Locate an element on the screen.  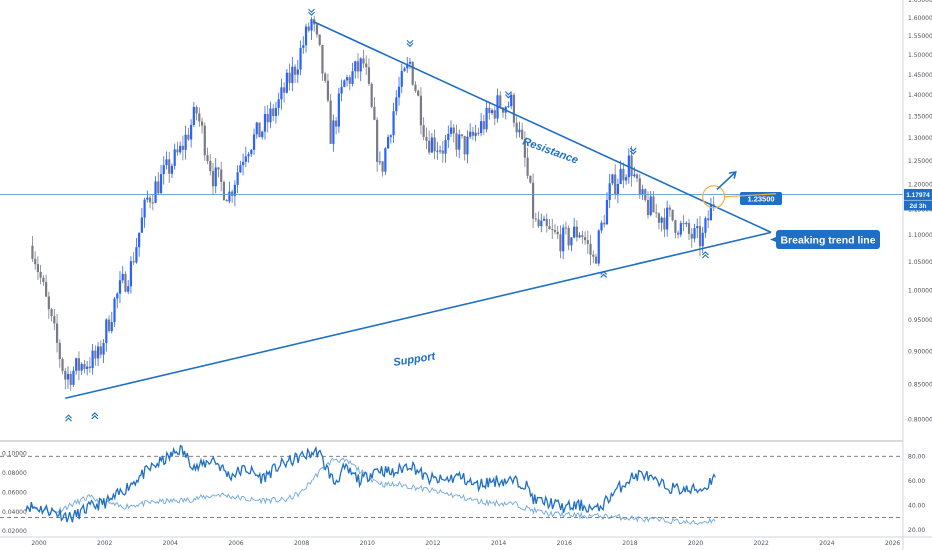
osc-right-tick: 80.00 is located at coordinates (916, 456).